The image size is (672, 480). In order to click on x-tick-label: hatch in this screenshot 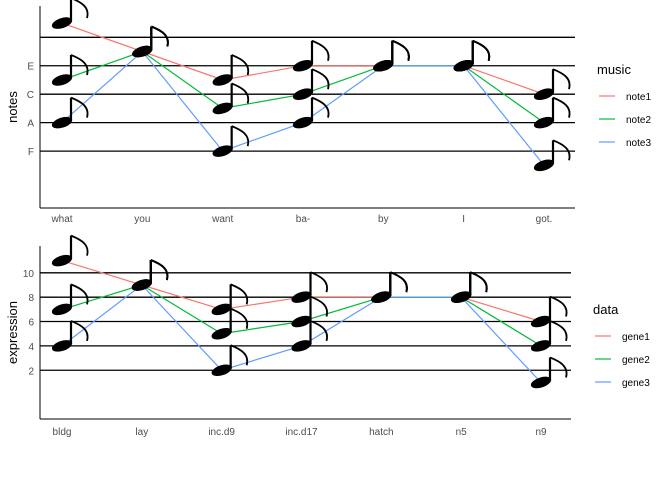, I will do `click(381, 432)`.